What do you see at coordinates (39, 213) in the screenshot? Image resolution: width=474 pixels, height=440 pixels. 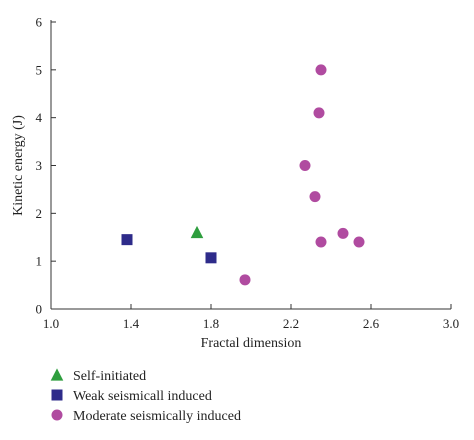 I see `y-tick-label: 2` at bounding box center [39, 213].